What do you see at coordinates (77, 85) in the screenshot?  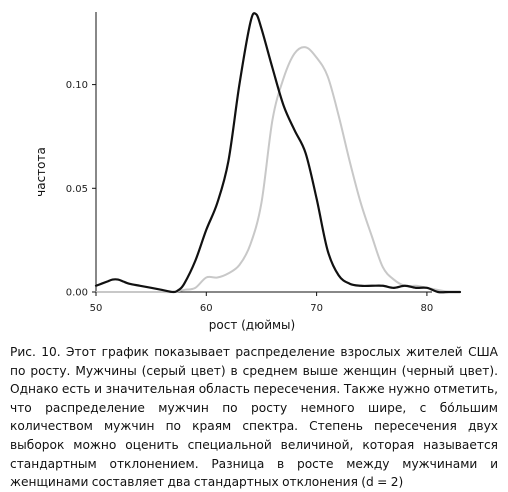 I see `y-tick-label: 0.10` at bounding box center [77, 85].